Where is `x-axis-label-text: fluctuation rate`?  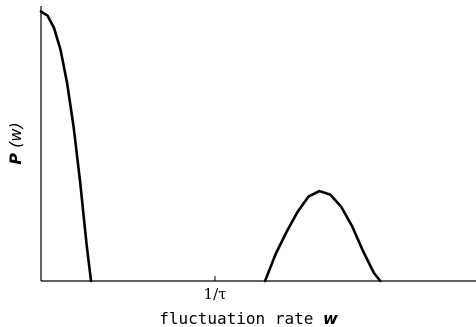 x-axis-label-text: fluctuation rate is located at coordinates (236, 318).